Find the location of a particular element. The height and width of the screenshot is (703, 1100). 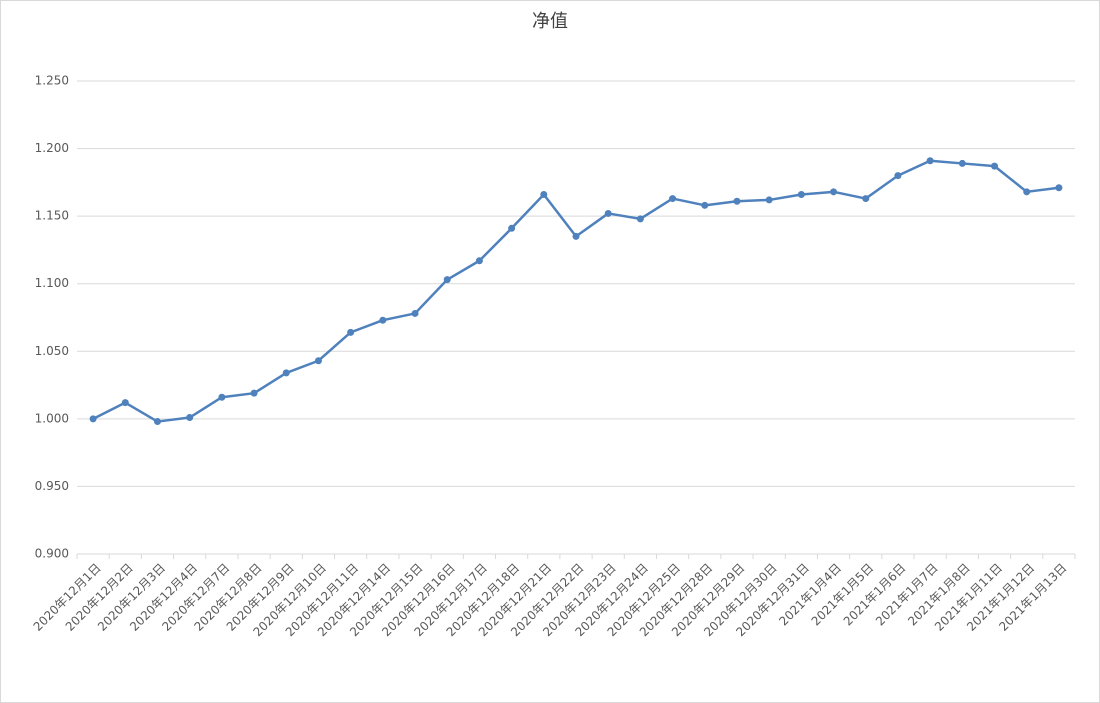

y-tick-label: 0.900 is located at coordinates (52, 554).